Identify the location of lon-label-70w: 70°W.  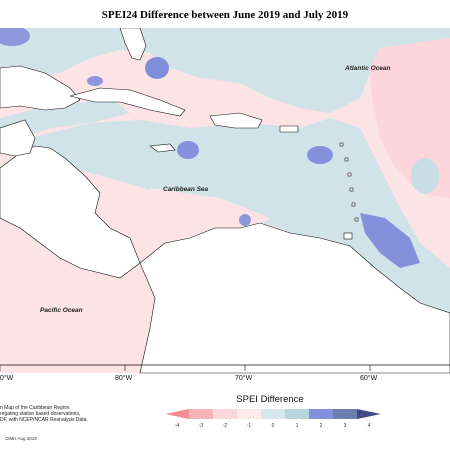
(244, 378).